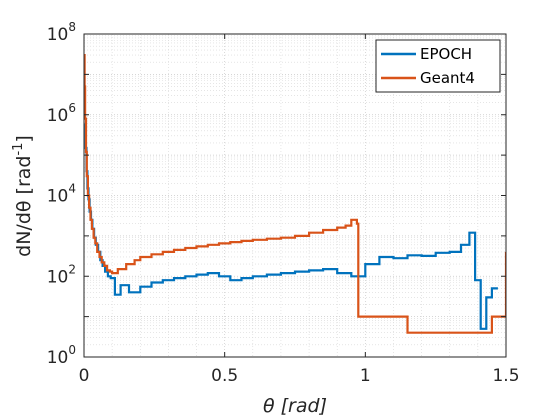  Describe the element at coordinates (447, 78) in the screenshot. I see `legend-label-geant4: Geant4` at that location.